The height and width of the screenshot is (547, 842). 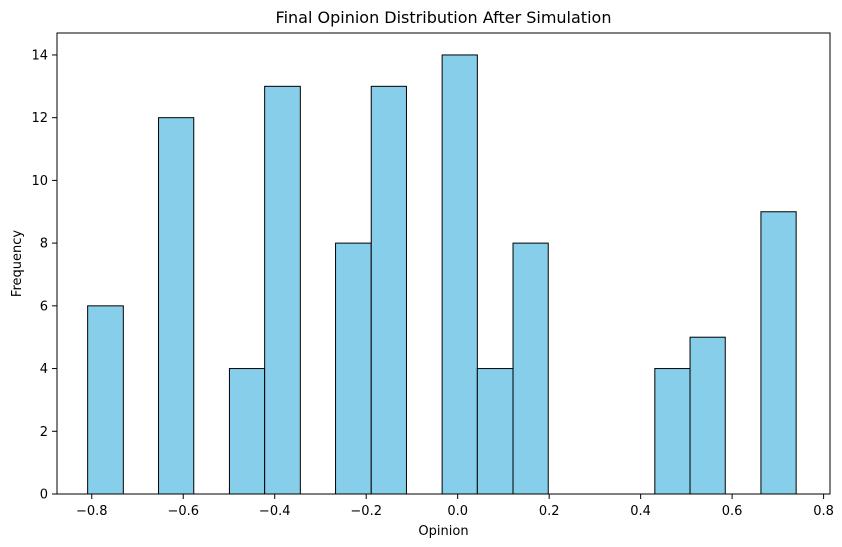 I want to click on y-tick-label: 12, so click(x=39, y=118).